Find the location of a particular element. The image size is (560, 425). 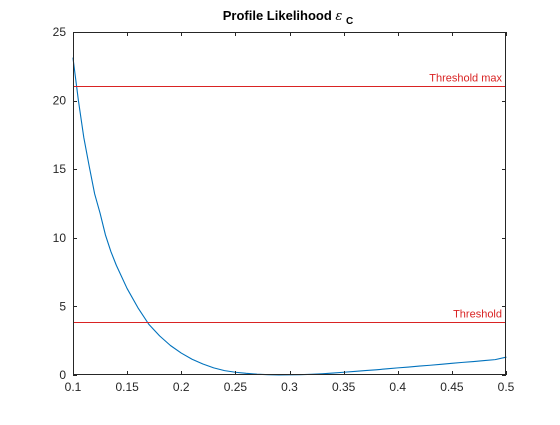

chart-title: Profile Likelihood ε C is located at coordinates (288, 17).